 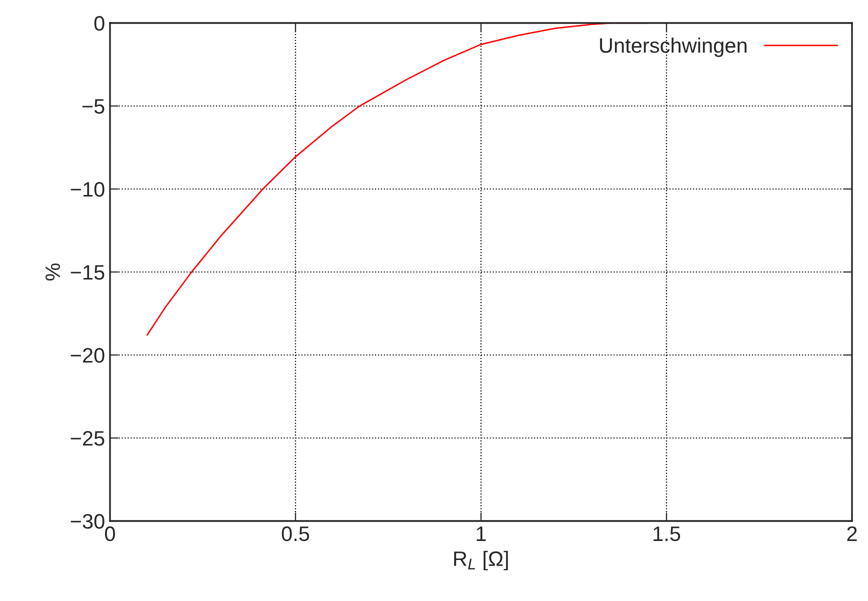 What do you see at coordinates (87, 521) in the screenshot?
I see `y-tick-label: −30` at bounding box center [87, 521].